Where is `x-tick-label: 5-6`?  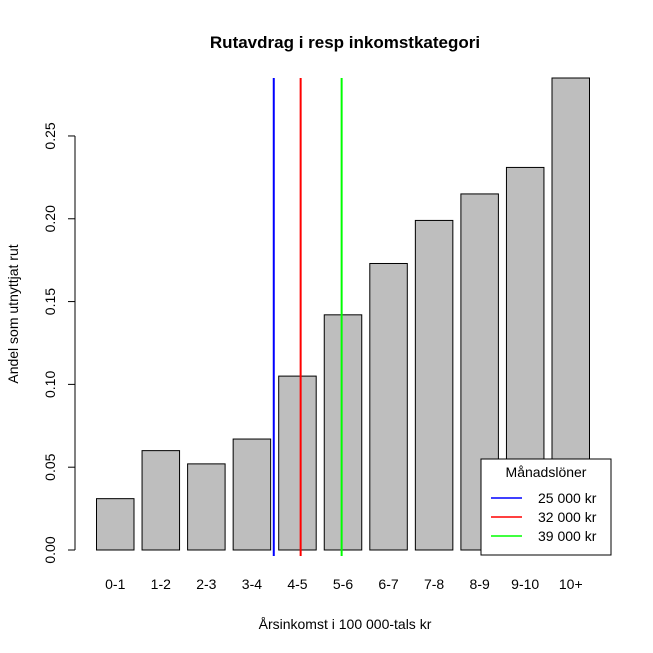
x-tick-label: 5-6 is located at coordinates (343, 584).